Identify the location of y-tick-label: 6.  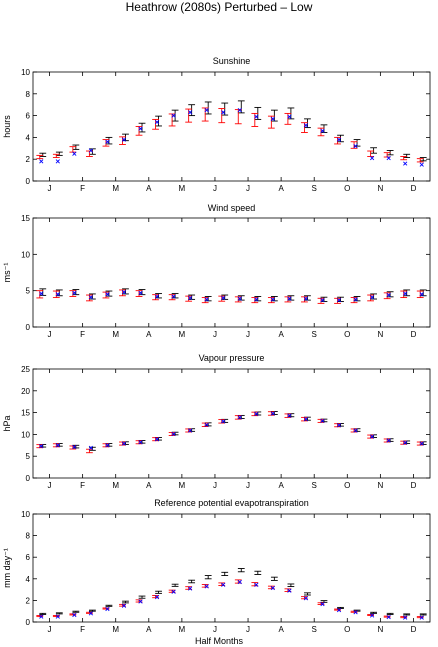
(28, 557).